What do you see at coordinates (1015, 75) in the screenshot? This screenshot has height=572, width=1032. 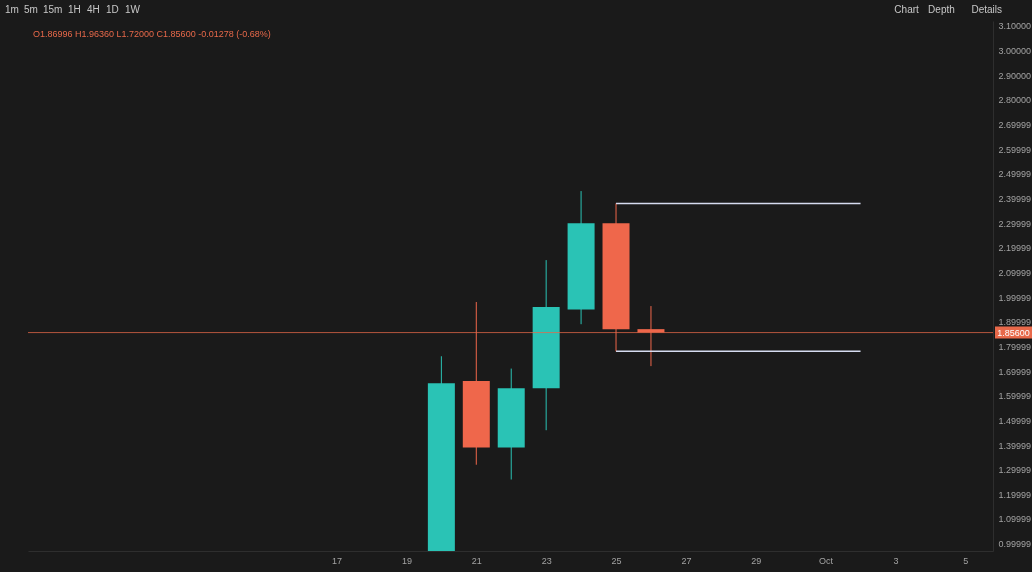 I see `y-tick-label: 2.90000` at bounding box center [1015, 75].